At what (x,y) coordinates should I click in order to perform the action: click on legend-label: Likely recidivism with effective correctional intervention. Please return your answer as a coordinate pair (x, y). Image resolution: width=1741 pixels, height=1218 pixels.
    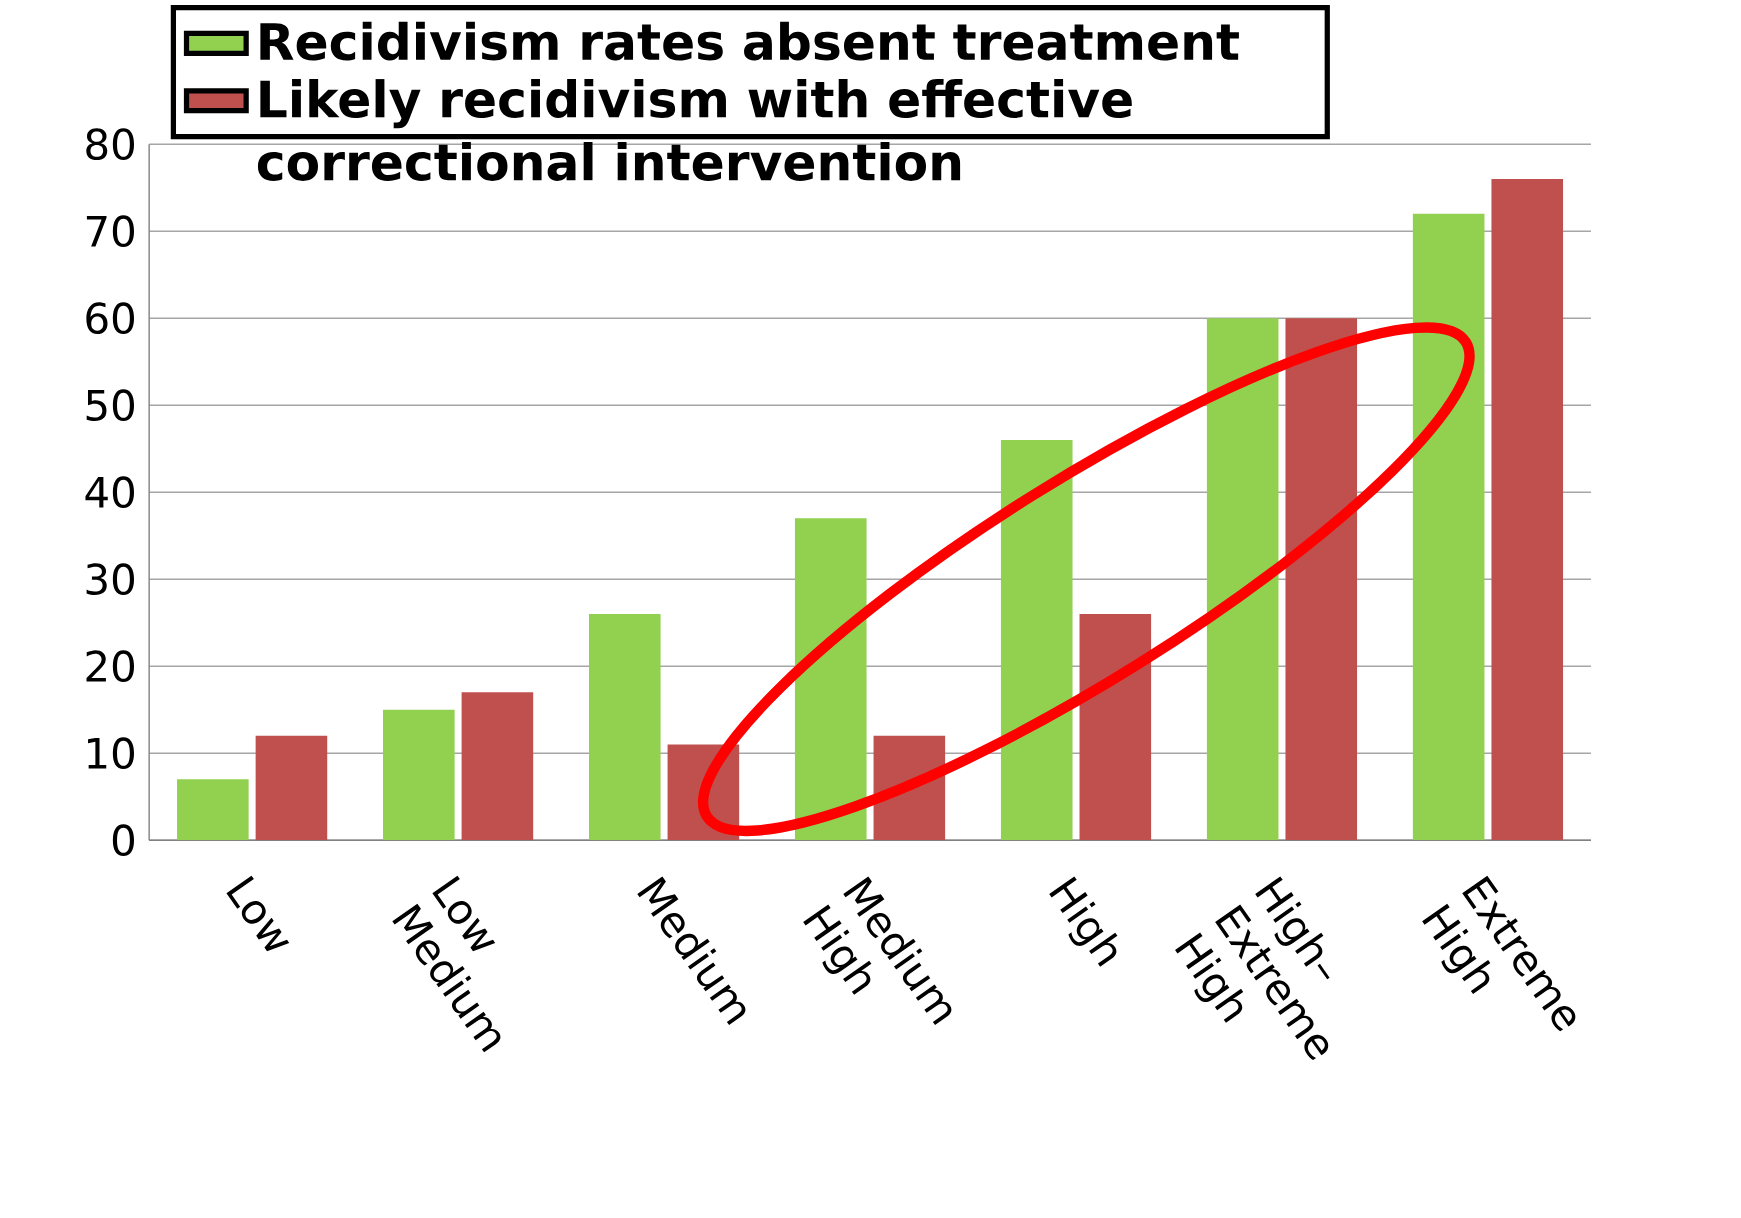
    Looking at the image, I should click on (694, 130).